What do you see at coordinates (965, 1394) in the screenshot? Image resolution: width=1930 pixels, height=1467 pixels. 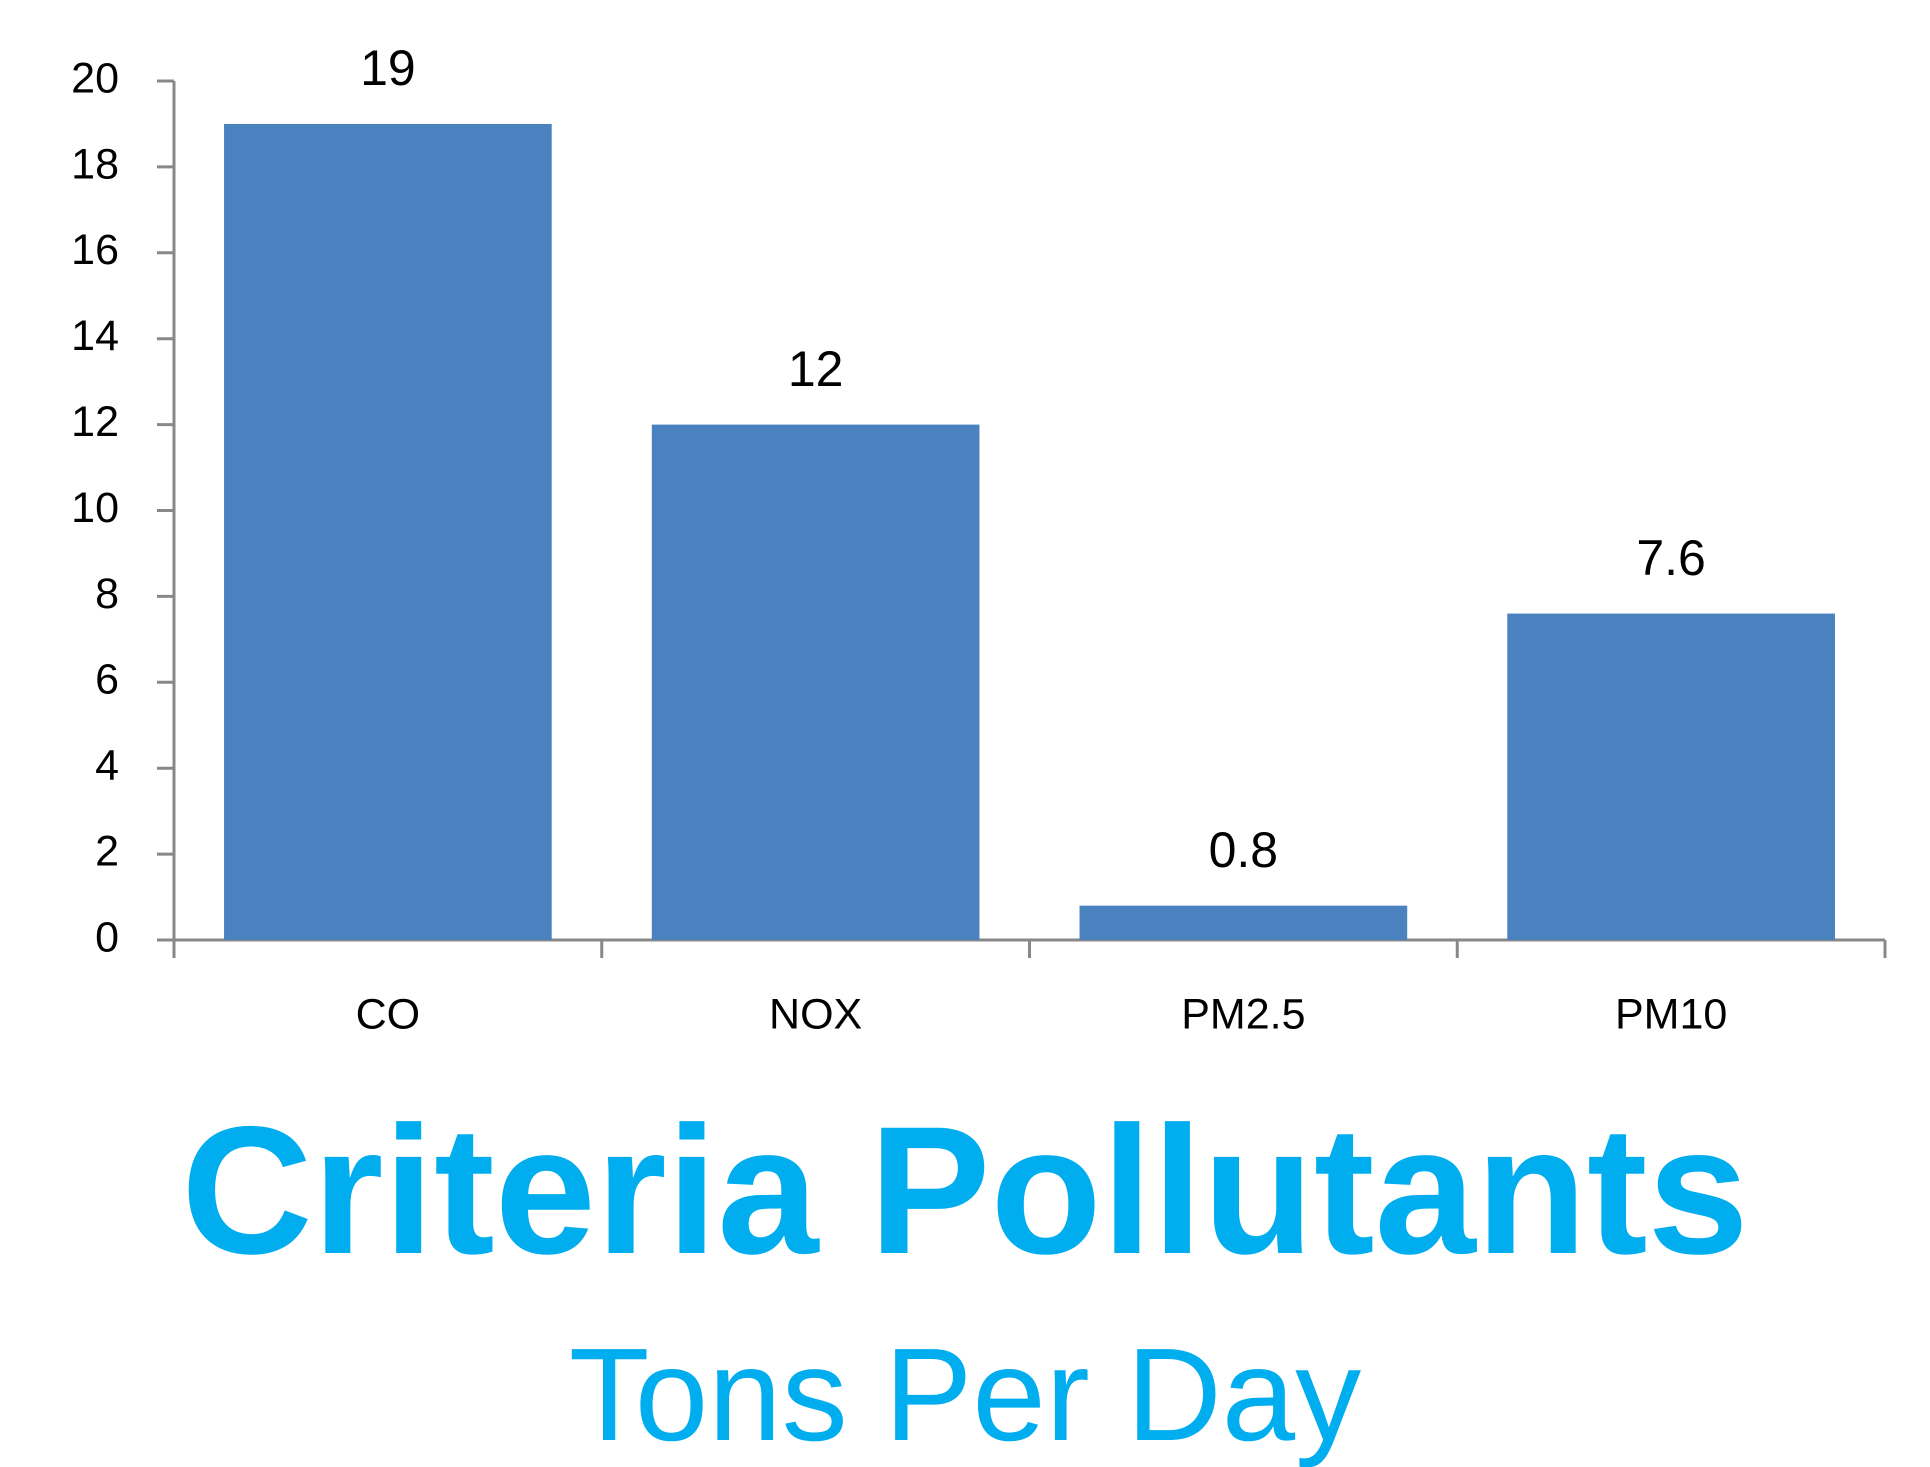 I see `chart-subtitle: Tons Per Day` at bounding box center [965, 1394].